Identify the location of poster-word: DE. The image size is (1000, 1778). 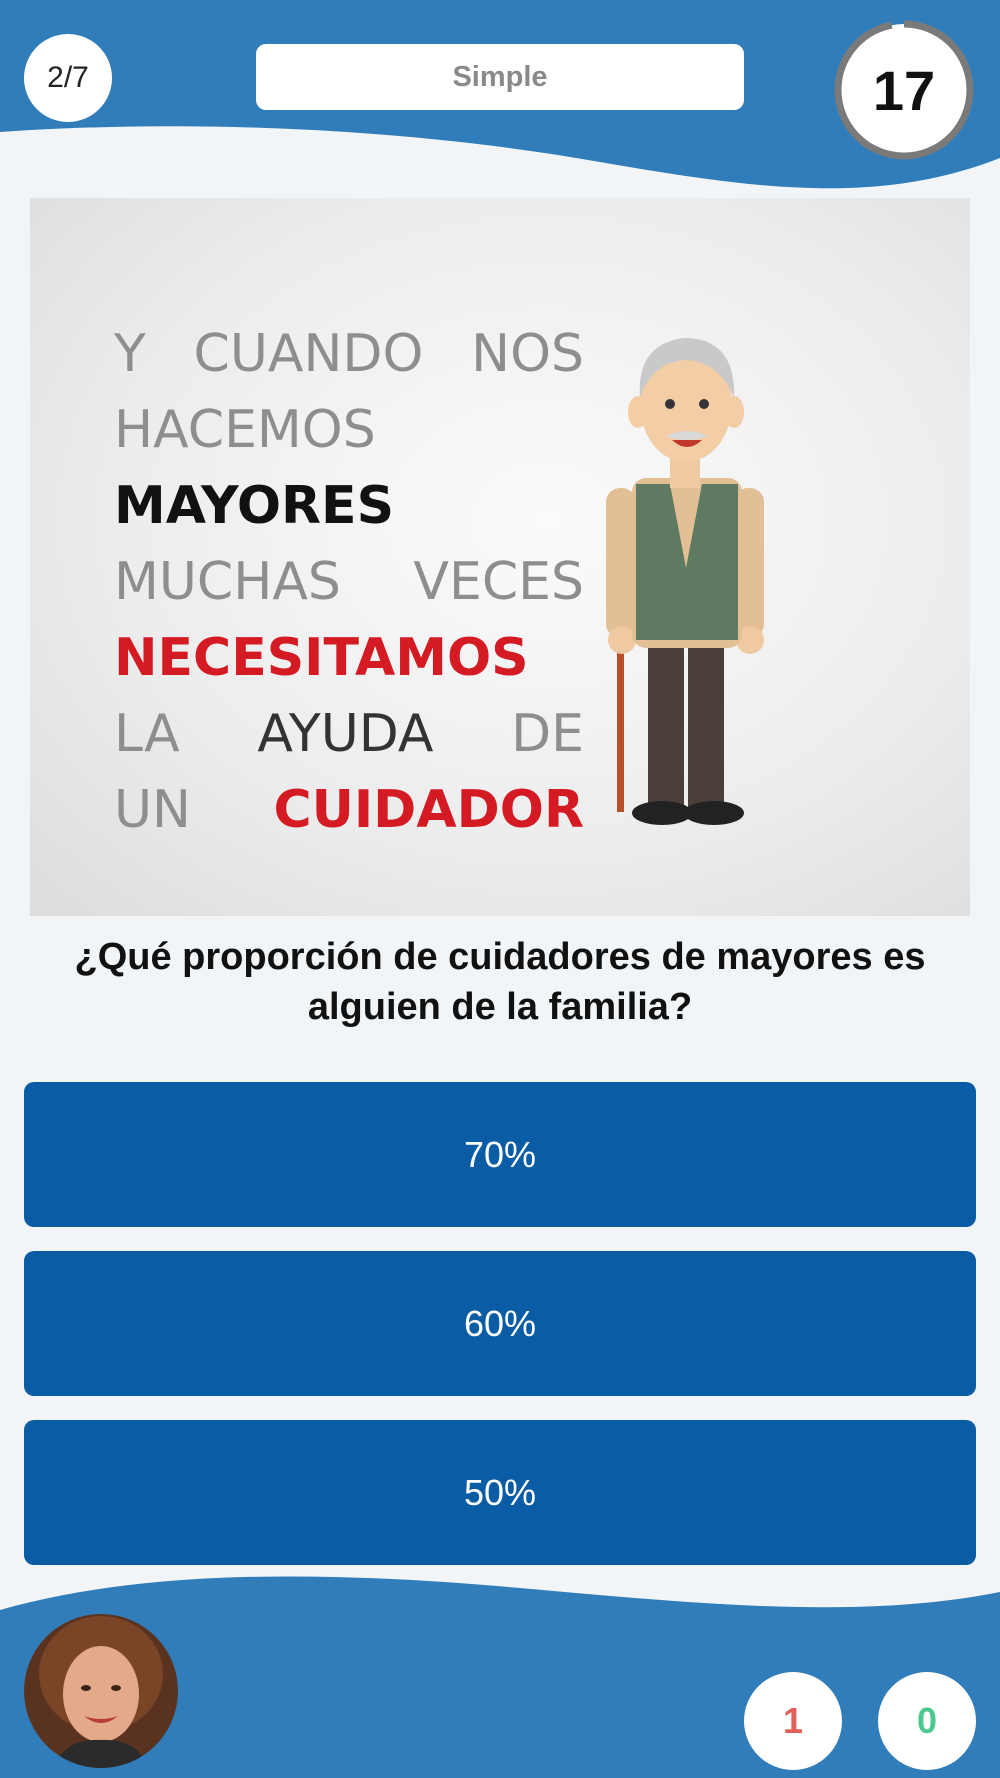
(547, 734).